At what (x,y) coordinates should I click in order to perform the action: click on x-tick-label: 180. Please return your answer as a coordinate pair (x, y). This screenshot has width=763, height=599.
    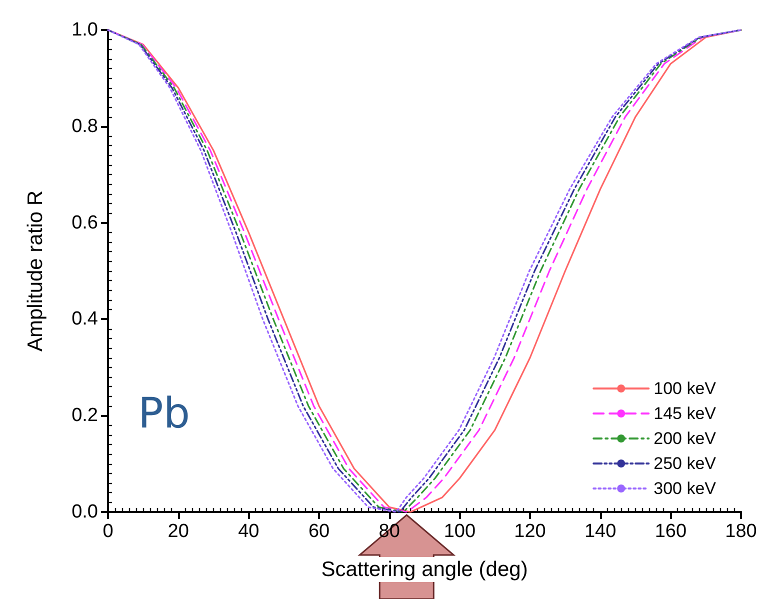
    Looking at the image, I should click on (741, 531).